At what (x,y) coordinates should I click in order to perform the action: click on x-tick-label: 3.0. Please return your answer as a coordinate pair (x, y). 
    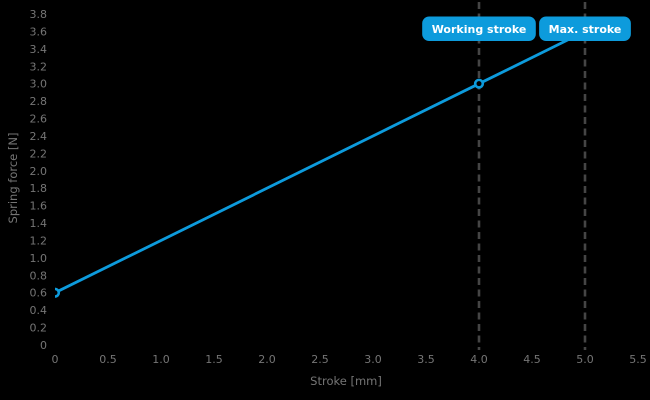
    Looking at the image, I should click on (373, 359).